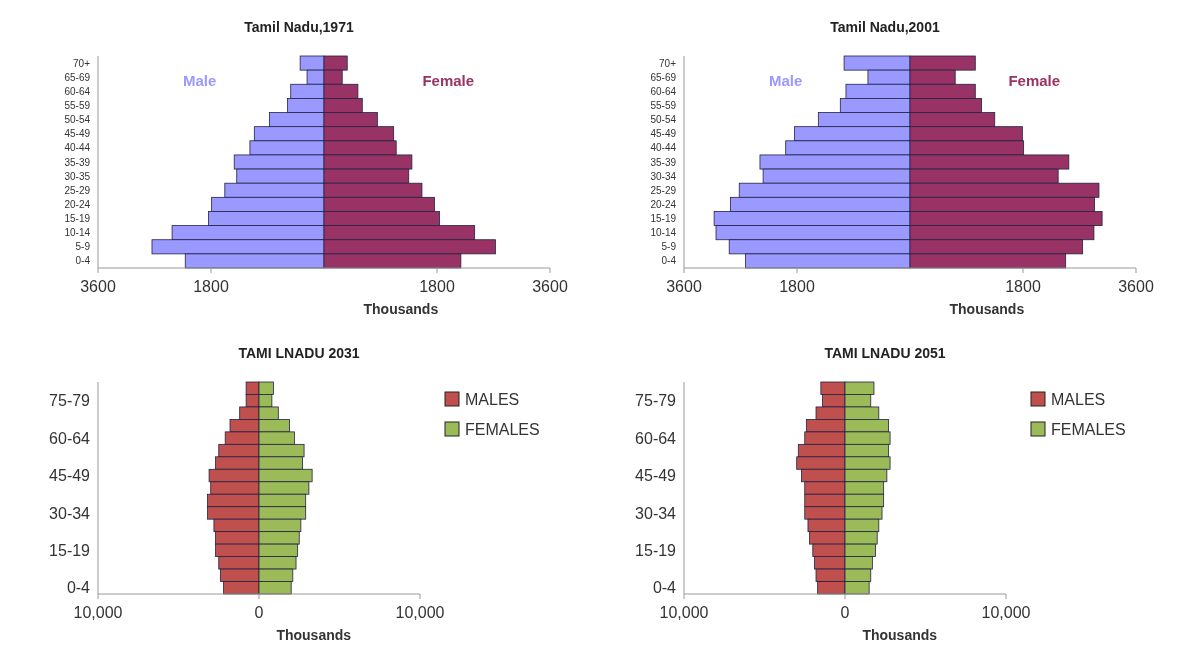 The width and height of the screenshot is (1189, 657). I want to click on chart-title: TAMI LNADU 2031, so click(299, 353).